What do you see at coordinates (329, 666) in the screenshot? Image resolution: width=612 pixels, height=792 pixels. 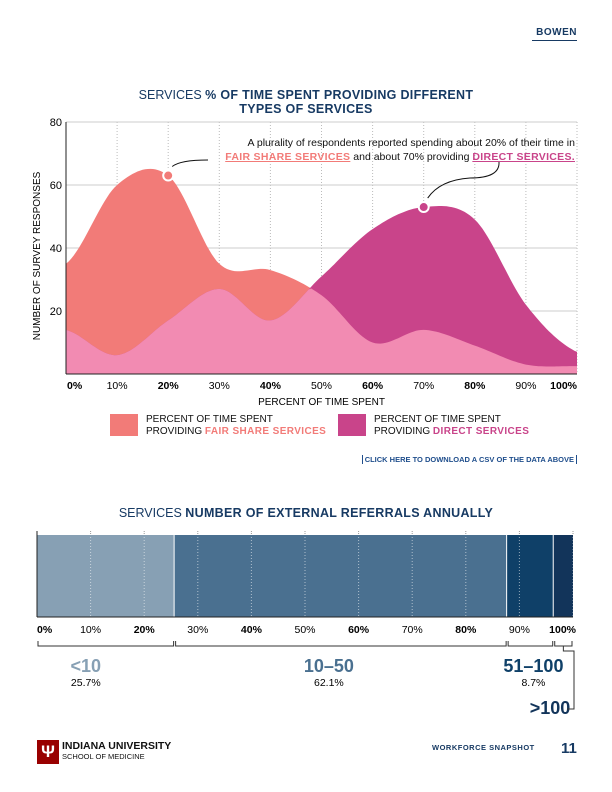 I see `category-label: 10–50` at bounding box center [329, 666].